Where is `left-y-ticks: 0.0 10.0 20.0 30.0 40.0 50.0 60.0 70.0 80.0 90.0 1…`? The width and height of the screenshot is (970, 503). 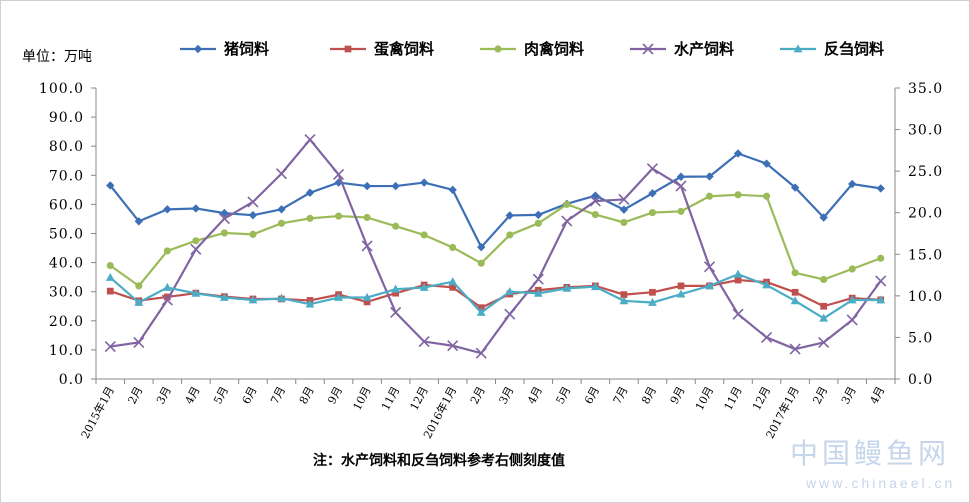 left-y-ticks: 0.0 10.0 20.0 30.0 40.0 50.0 60.0 70.0 80.0 90.0 1… is located at coordinates (67, 234).